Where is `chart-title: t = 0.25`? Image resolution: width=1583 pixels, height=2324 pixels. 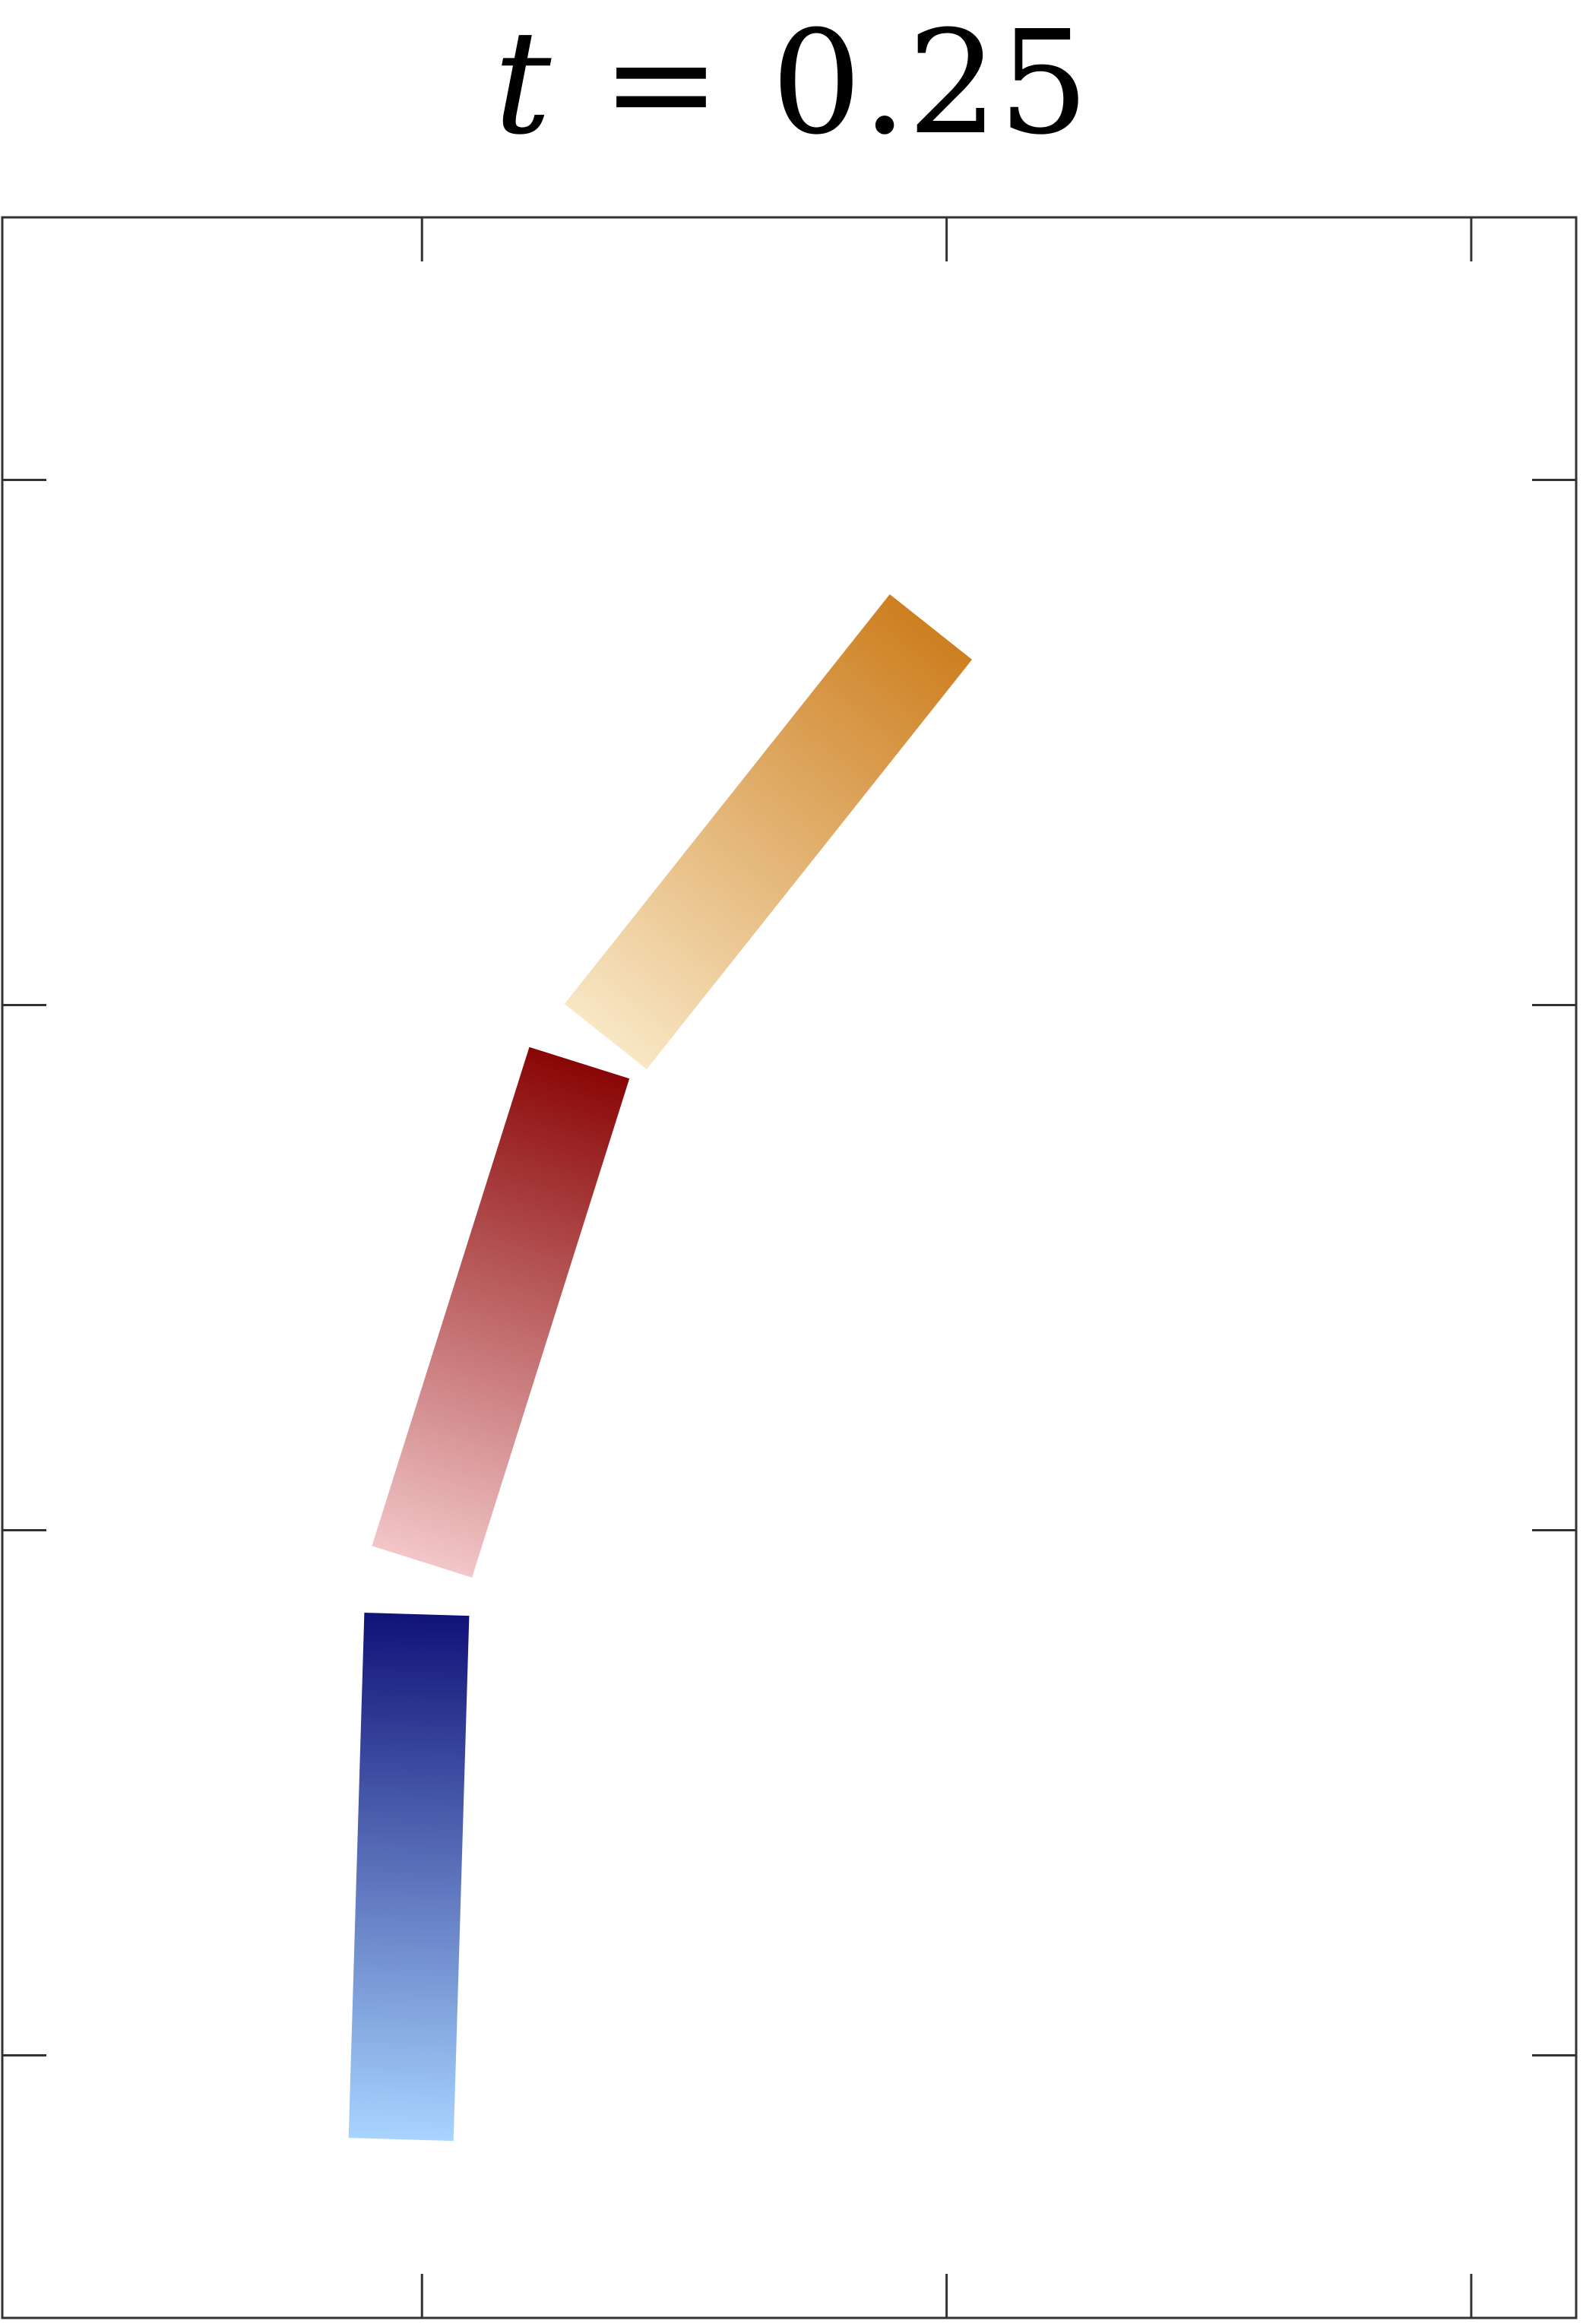
chart-title: t = 0.25 is located at coordinates (791, 83).